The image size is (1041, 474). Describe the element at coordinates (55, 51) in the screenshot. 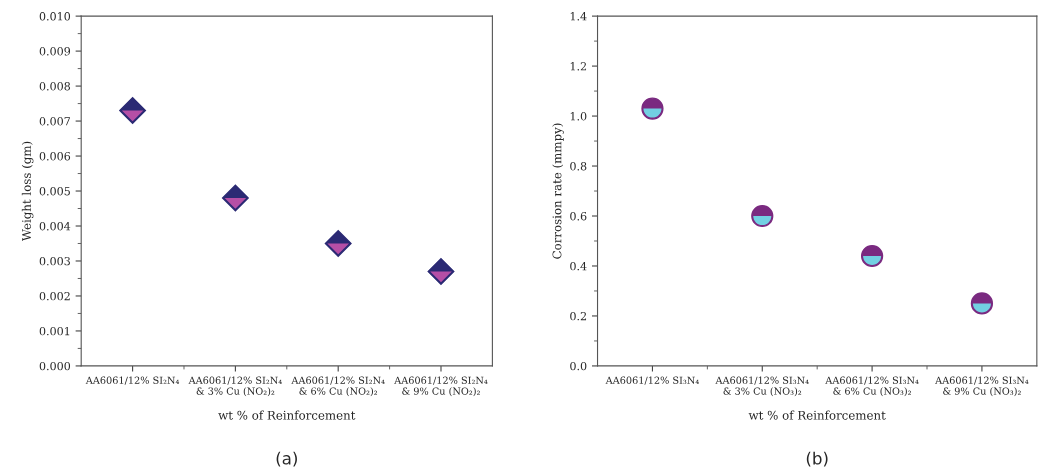

I see `y-tick-label: 0.009` at that location.